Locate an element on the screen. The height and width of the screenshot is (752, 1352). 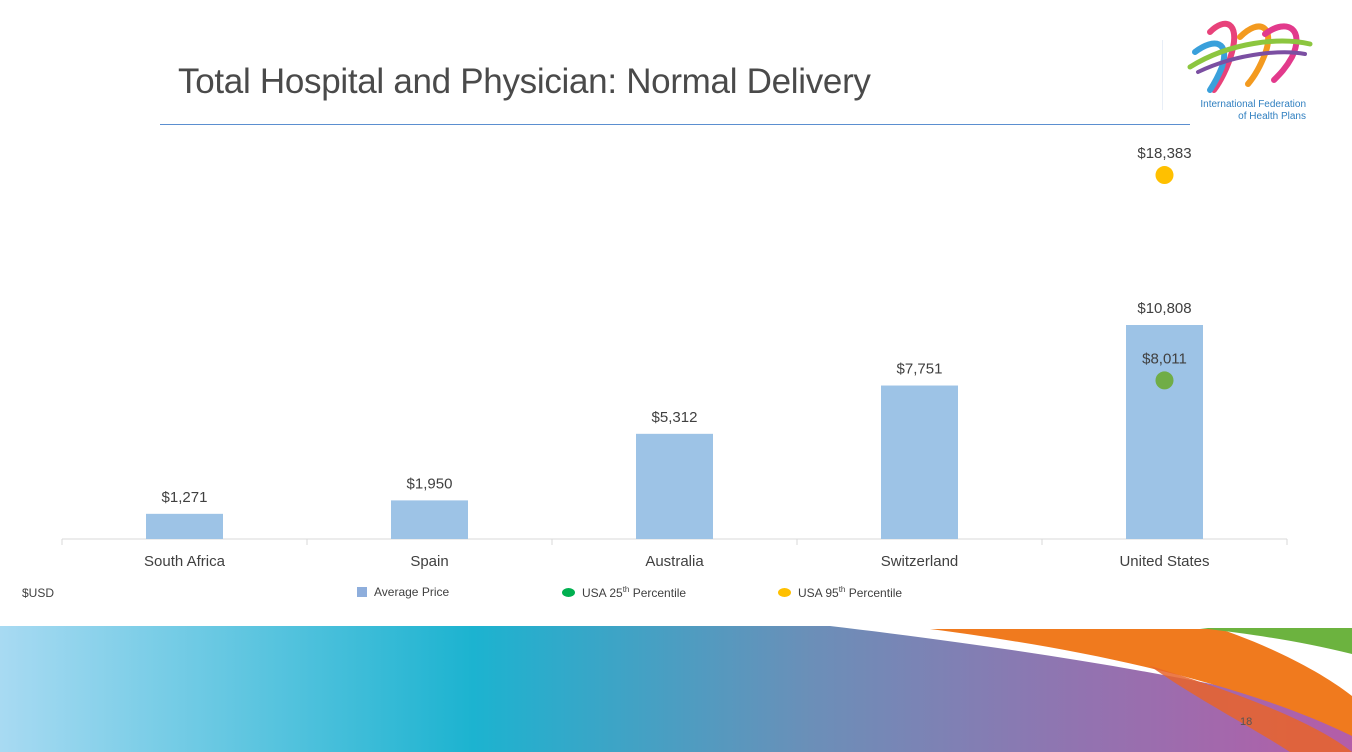
logo-divider is located at coordinates (1162, 75).